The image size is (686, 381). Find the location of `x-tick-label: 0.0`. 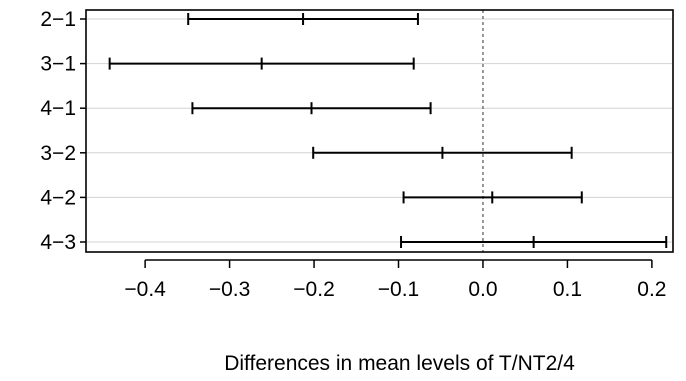

x-tick-label: 0.0 is located at coordinates (482, 289).